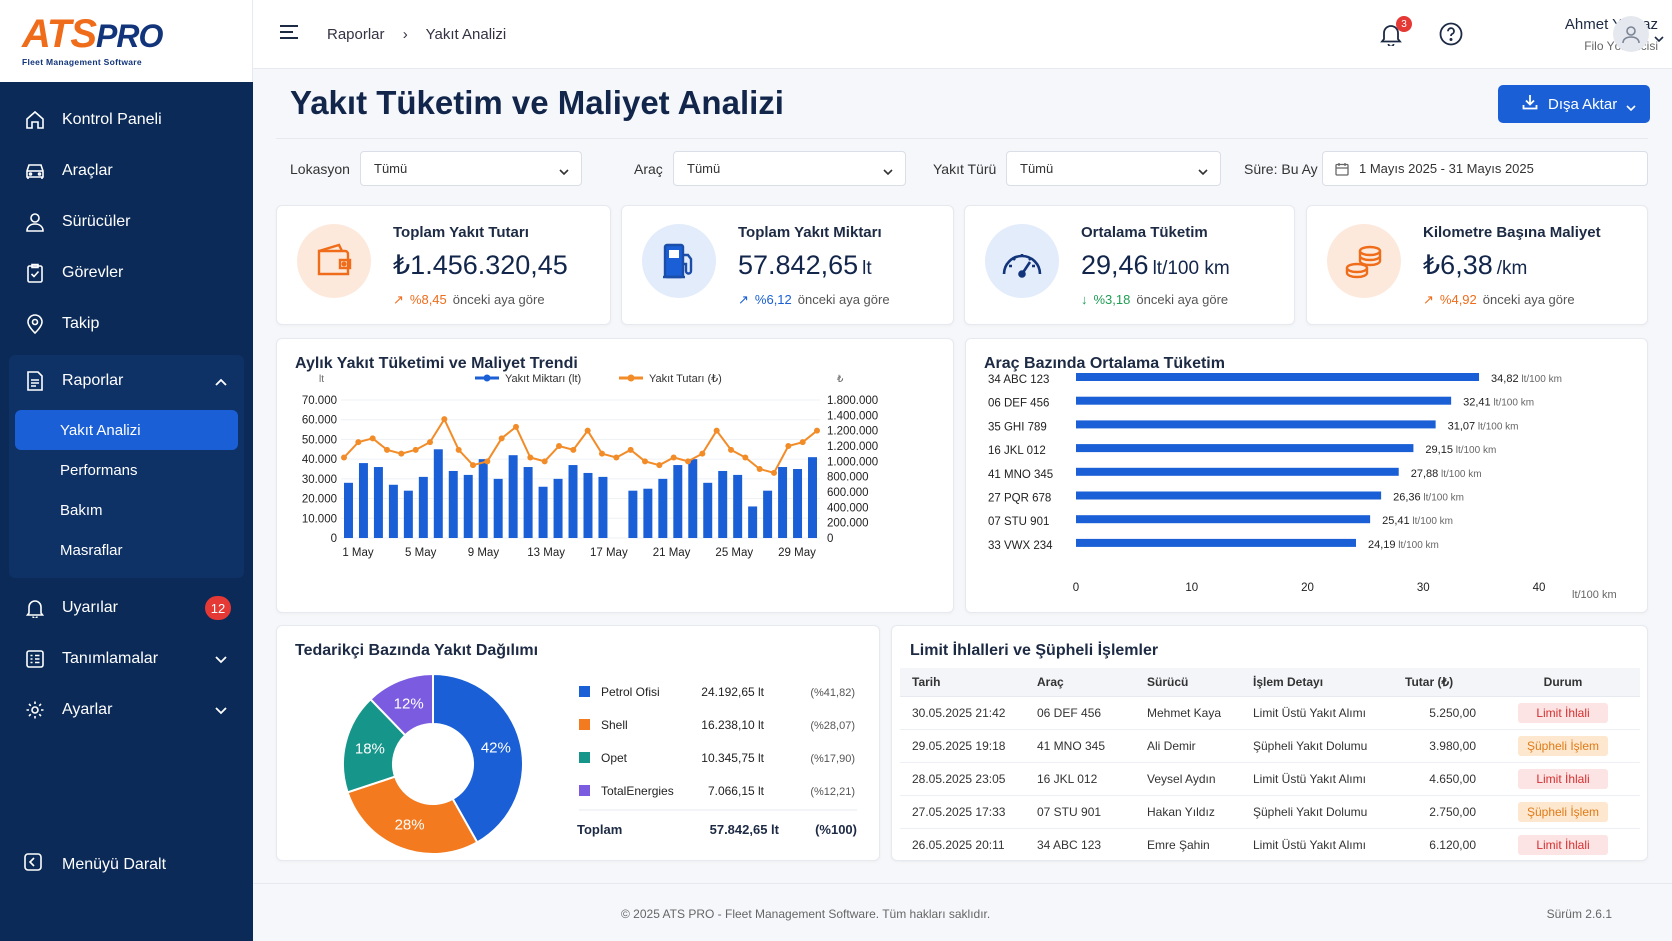 Image resolution: width=1672 pixels, height=941 pixels. Describe the element at coordinates (126, 380) in the screenshot. I see `sidebar-item-reports: Raporlar` at that location.